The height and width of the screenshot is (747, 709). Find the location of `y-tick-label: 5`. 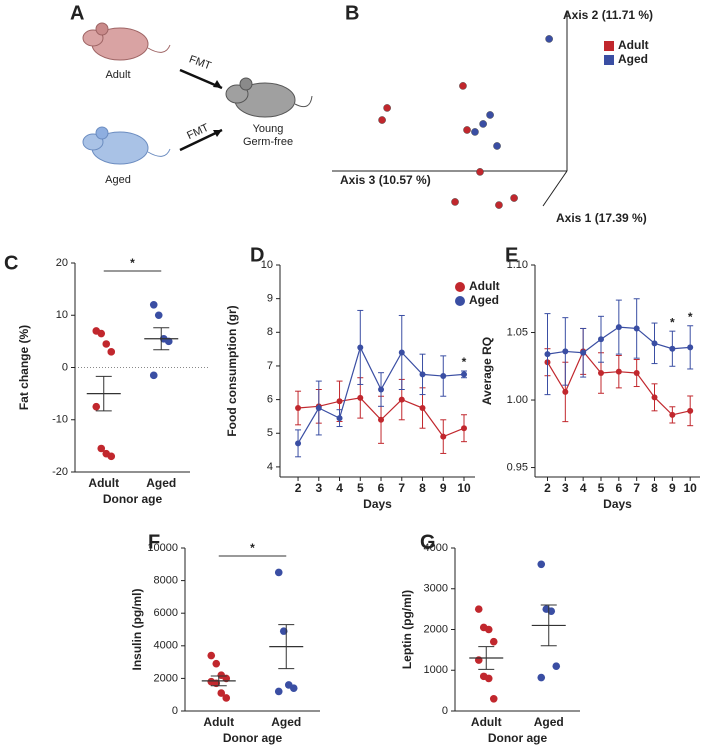

y-tick-label: 5 is located at coordinates (270, 433).